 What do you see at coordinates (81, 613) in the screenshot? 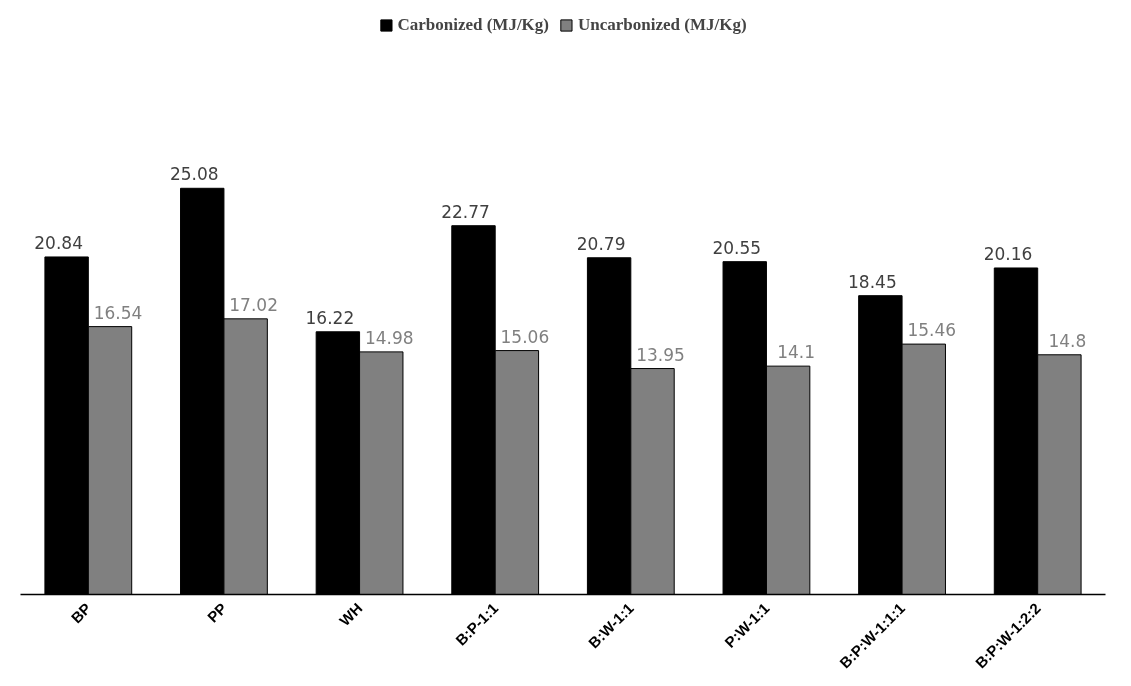
I see `x-tick-label: BP` at bounding box center [81, 613].